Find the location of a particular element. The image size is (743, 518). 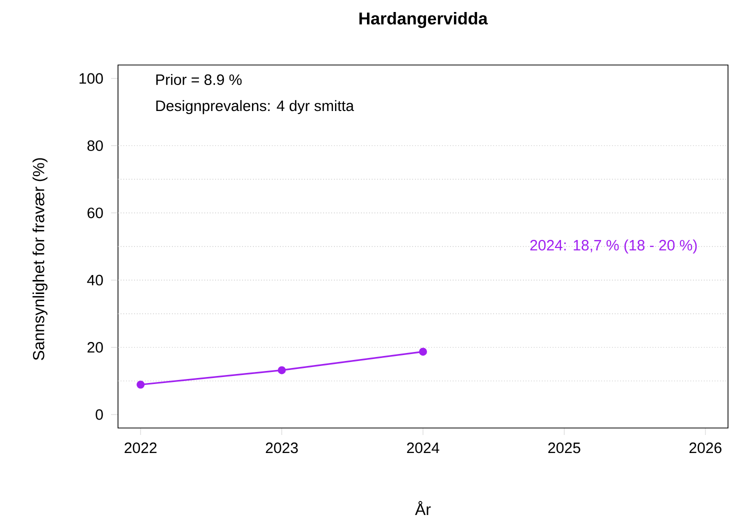

x-tick-label: 2023 is located at coordinates (282, 447).